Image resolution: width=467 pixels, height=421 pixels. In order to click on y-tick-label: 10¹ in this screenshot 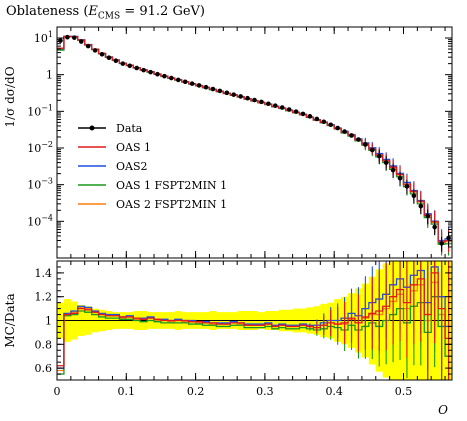, I will do `click(43, 37)`.